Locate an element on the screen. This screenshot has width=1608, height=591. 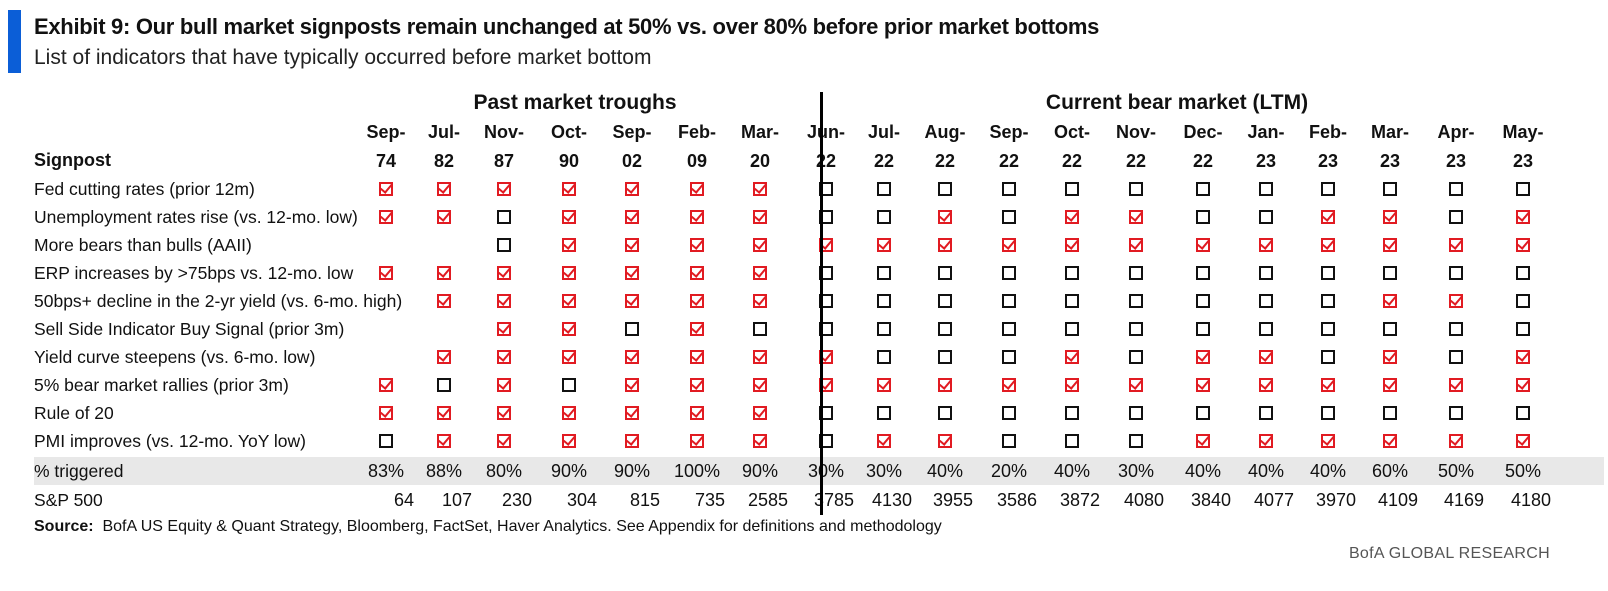
brand-label: BofA GLOBAL RESEARCH is located at coordinates (1449, 553).